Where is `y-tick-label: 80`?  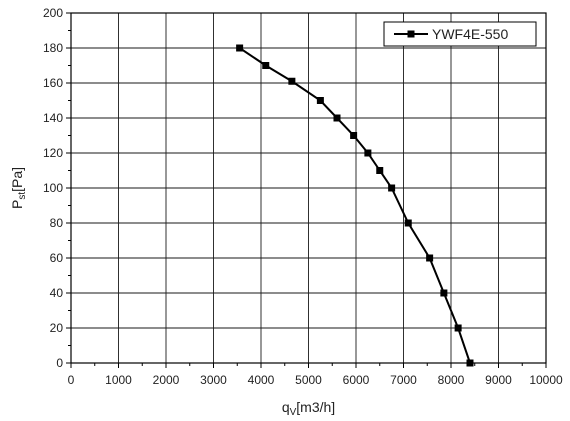 y-tick-label: 80 is located at coordinates (57, 223).